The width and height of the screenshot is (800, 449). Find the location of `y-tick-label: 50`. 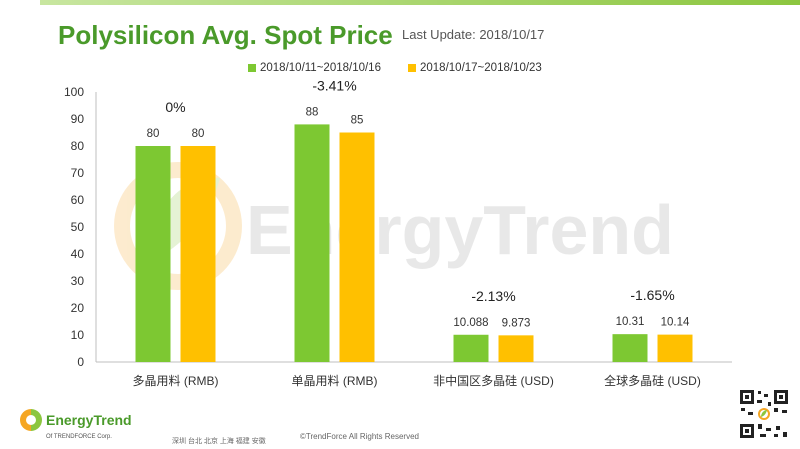

y-tick-label: 50 is located at coordinates (78, 227).